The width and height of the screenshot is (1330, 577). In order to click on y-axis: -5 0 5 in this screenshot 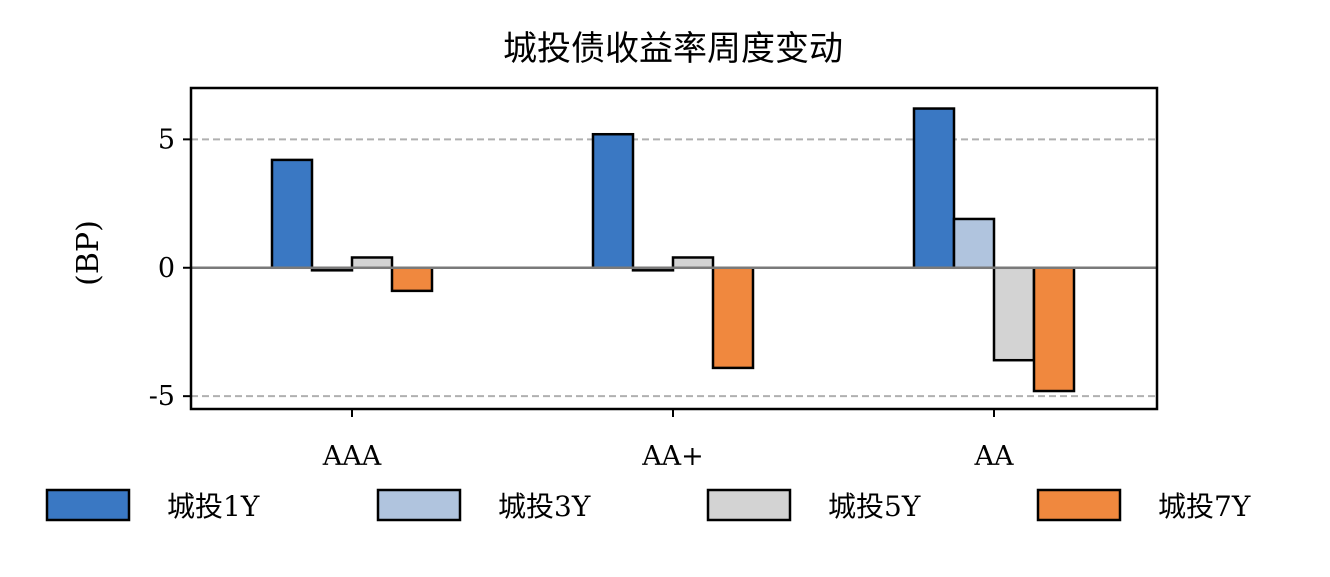, I will do `click(170, 268)`.